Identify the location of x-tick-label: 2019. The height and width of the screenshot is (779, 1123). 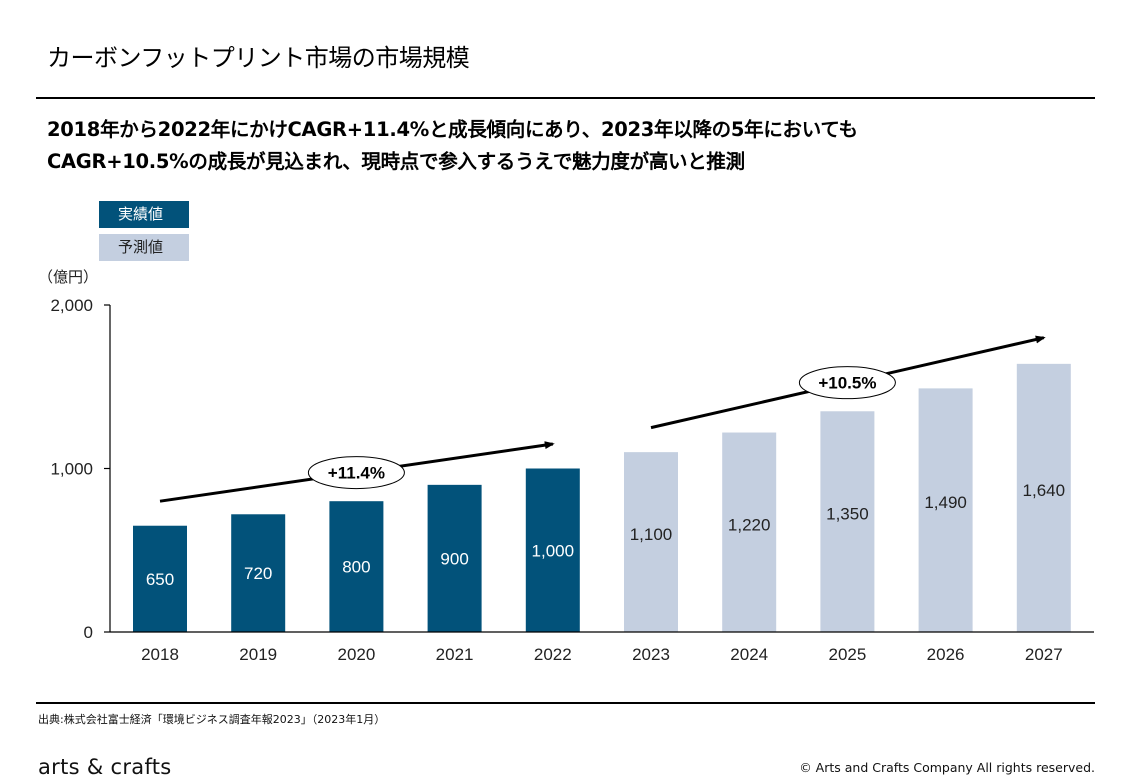
(258, 654).